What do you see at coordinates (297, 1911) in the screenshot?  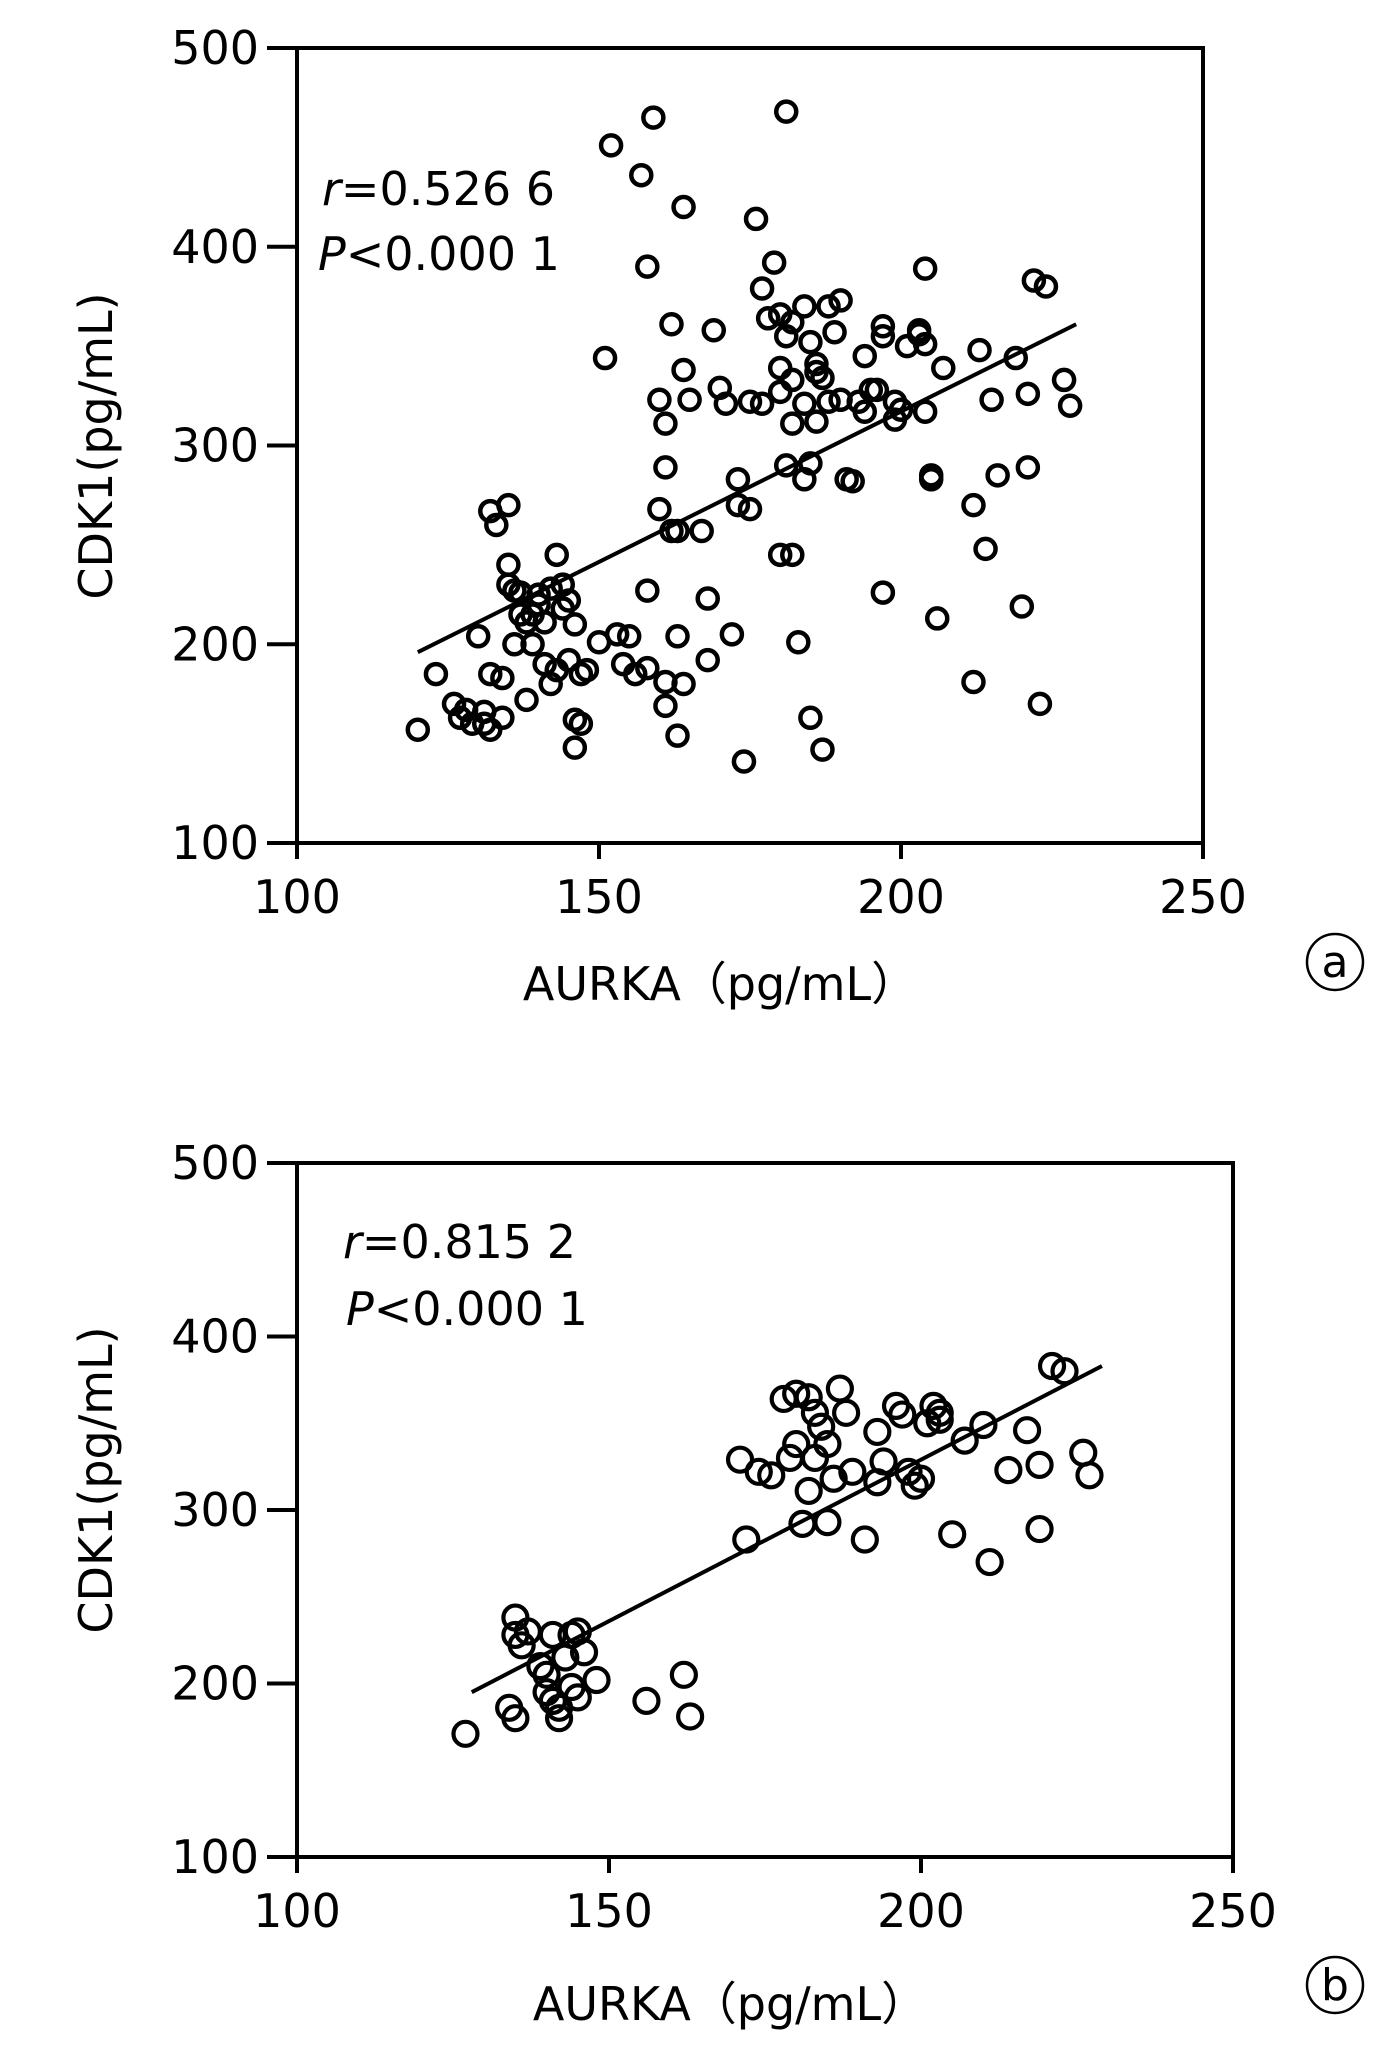 I see `x-tick-label: 100` at bounding box center [297, 1911].